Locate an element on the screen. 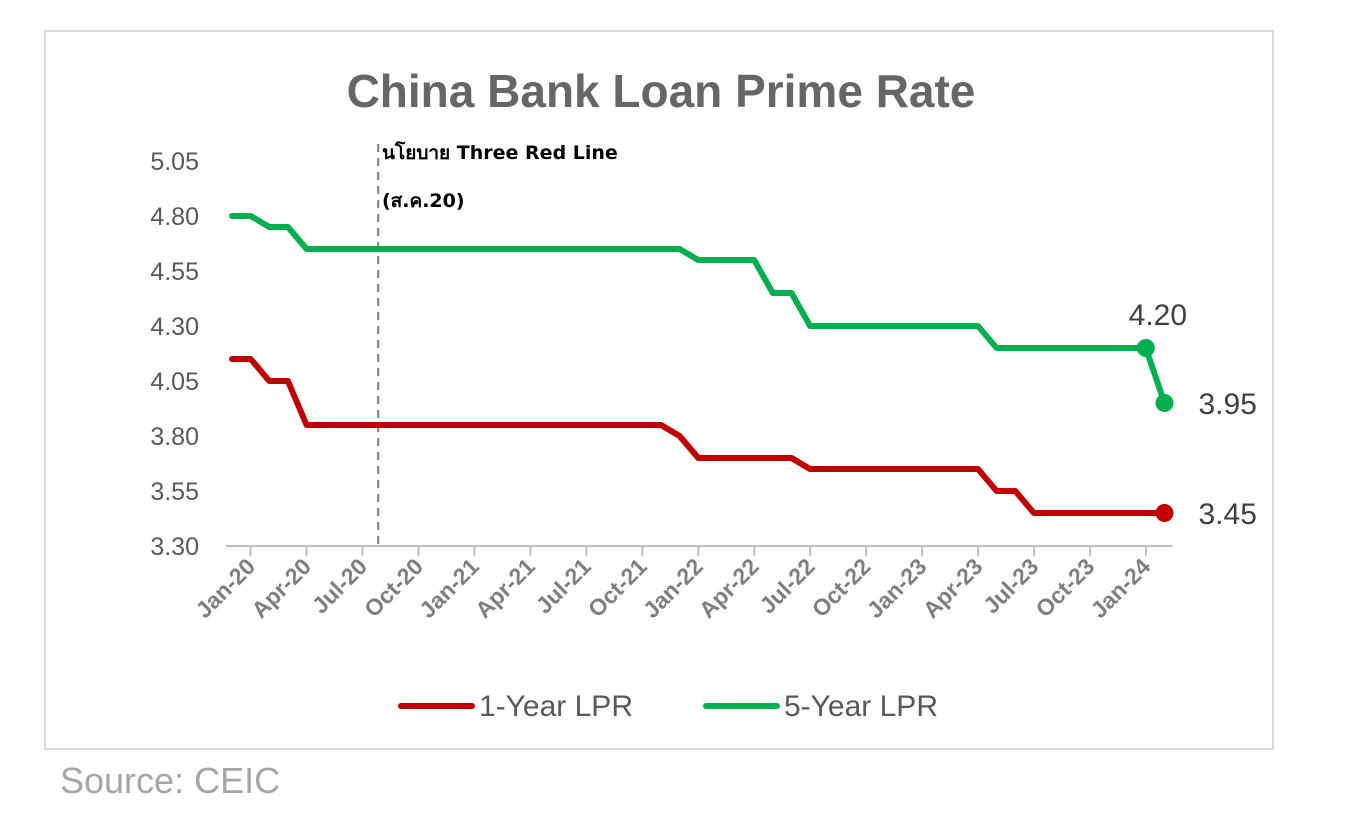 The height and width of the screenshot is (829, 1352). y-tick-label: 5.05 is located at coordinates (174, 162).